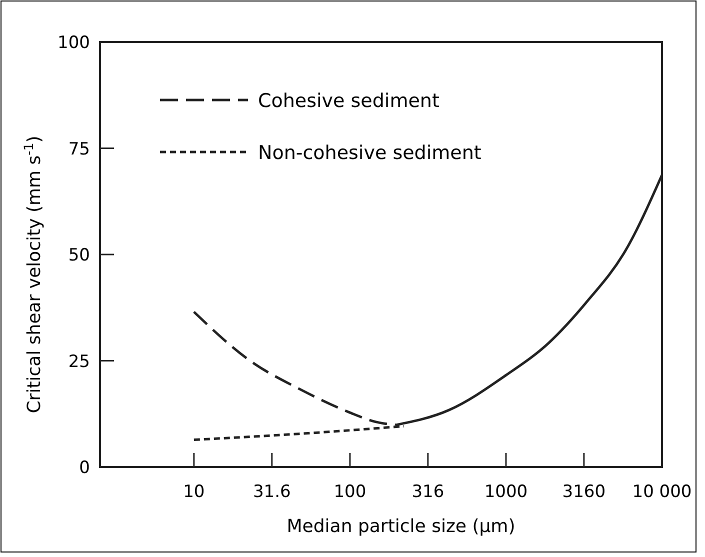  Describe the element at coordinates (84, 468) in the screenshot. I see `y-tick-label: 0` at that location.